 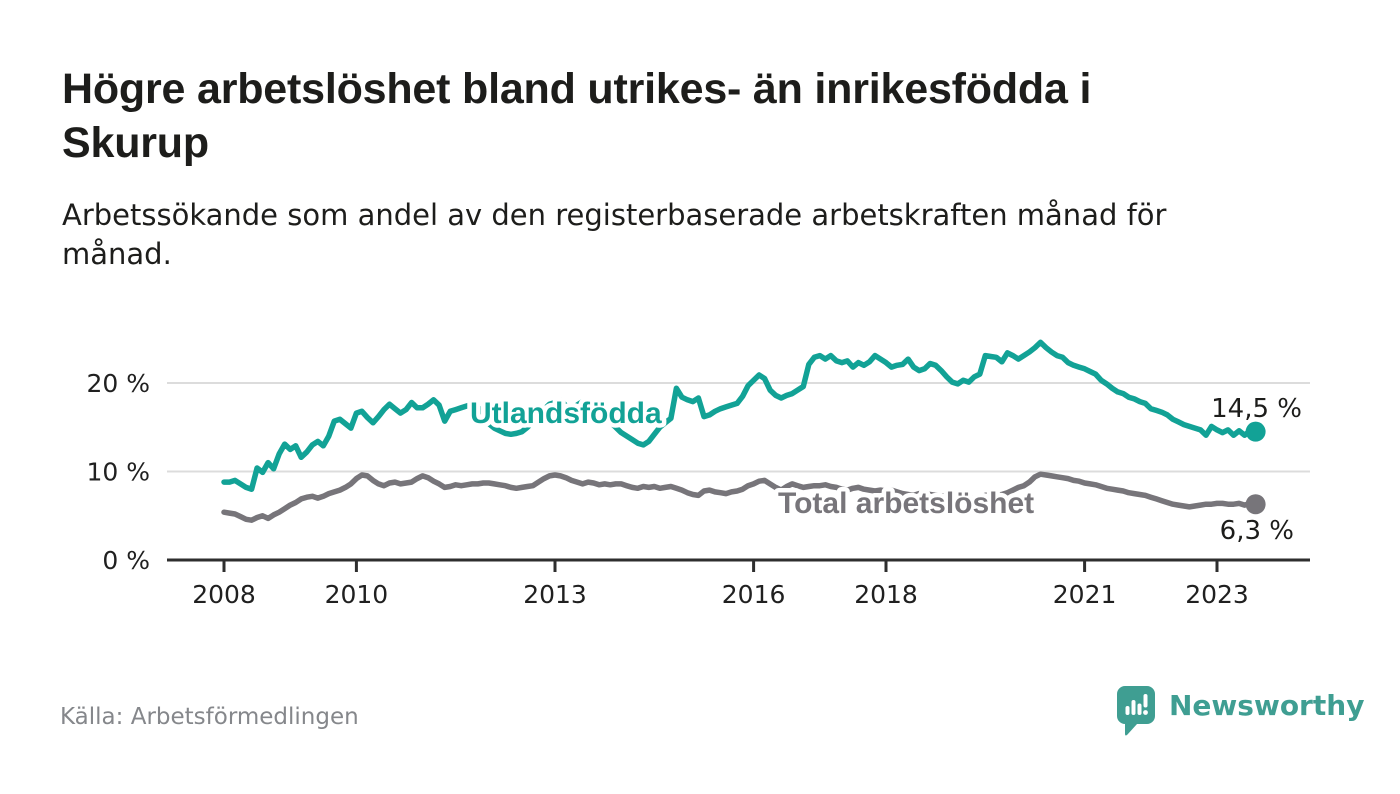 I want to click on value-label-total: 6,3 %, so click(x=1257, y=531).